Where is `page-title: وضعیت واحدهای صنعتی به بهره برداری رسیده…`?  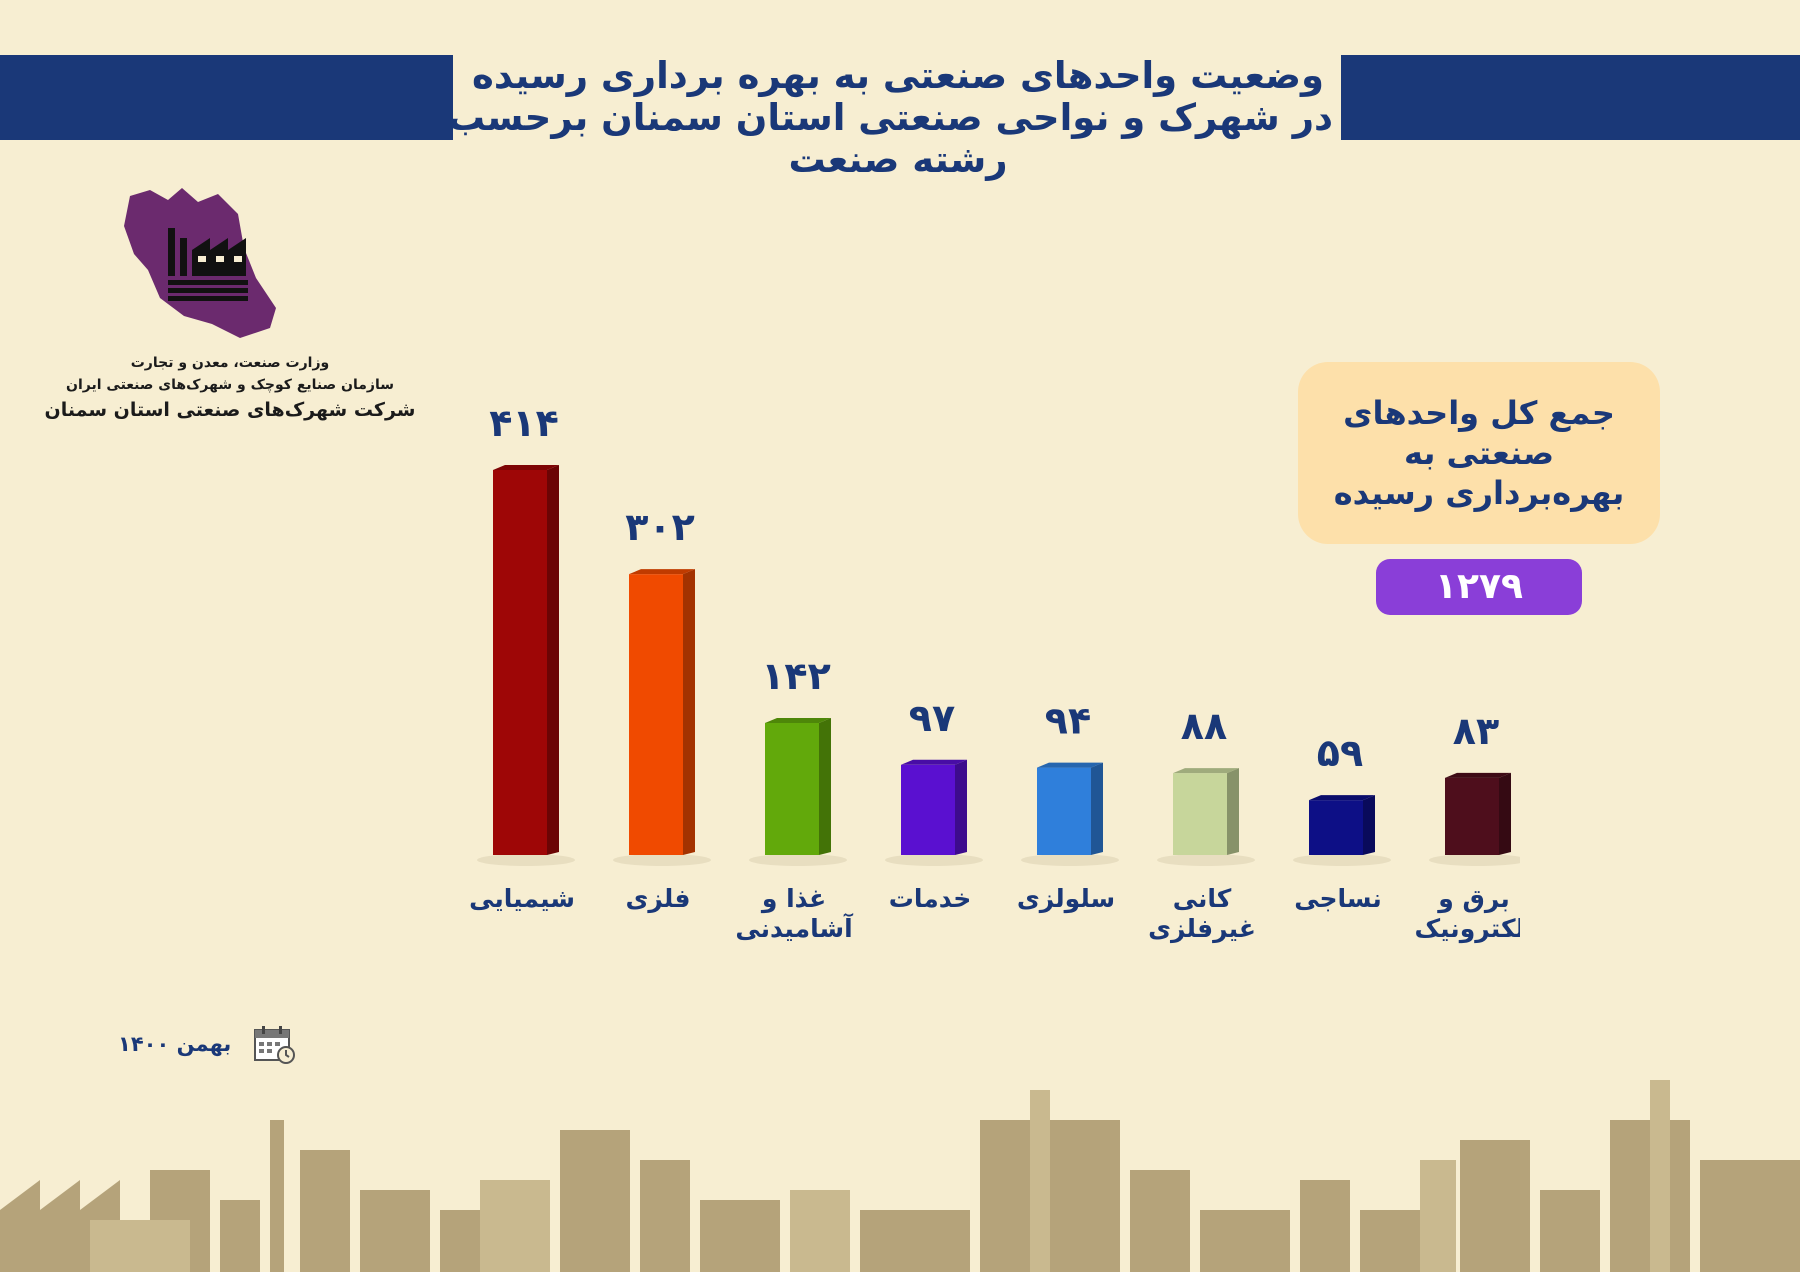 page-title: وضعیت واحدهای صنعتی به بهره برداری رسیده… is located at coordinates (890, 117).